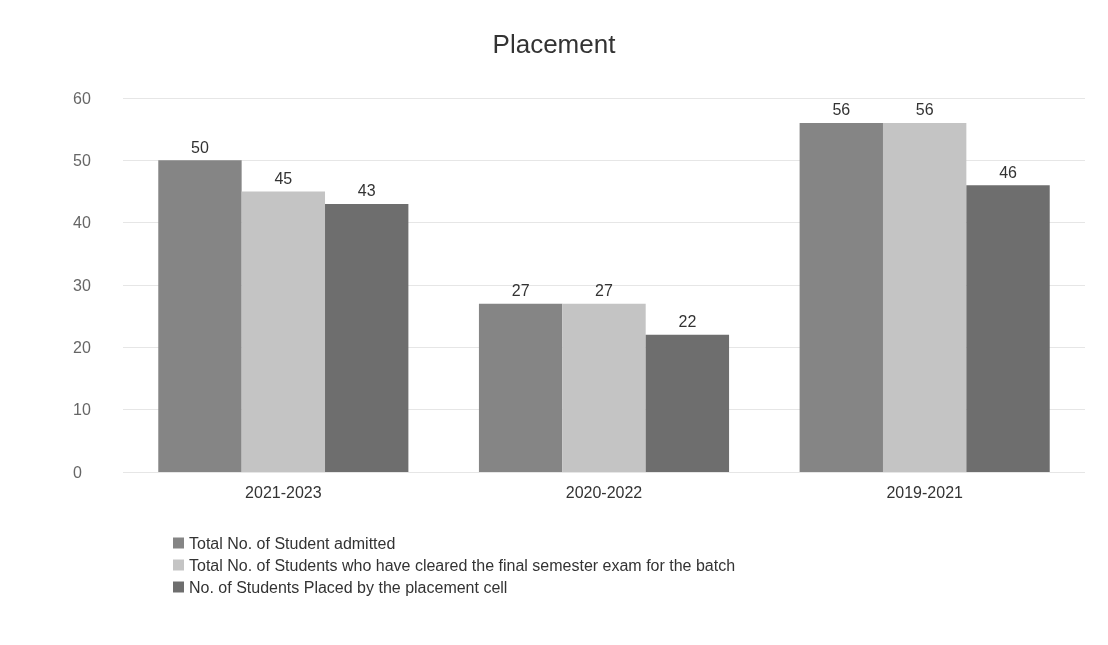  I want to click on y-tick-label: 0, so click(77, 472).